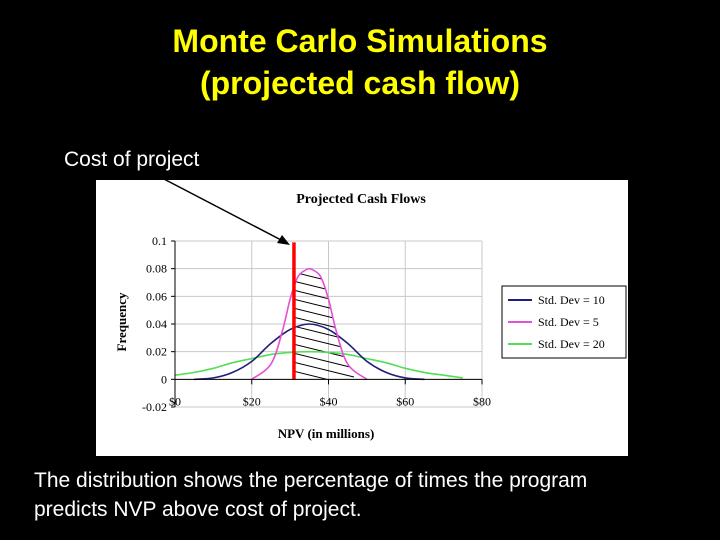  I want to click on y-tick-label: 0.08, so click(156, 269).